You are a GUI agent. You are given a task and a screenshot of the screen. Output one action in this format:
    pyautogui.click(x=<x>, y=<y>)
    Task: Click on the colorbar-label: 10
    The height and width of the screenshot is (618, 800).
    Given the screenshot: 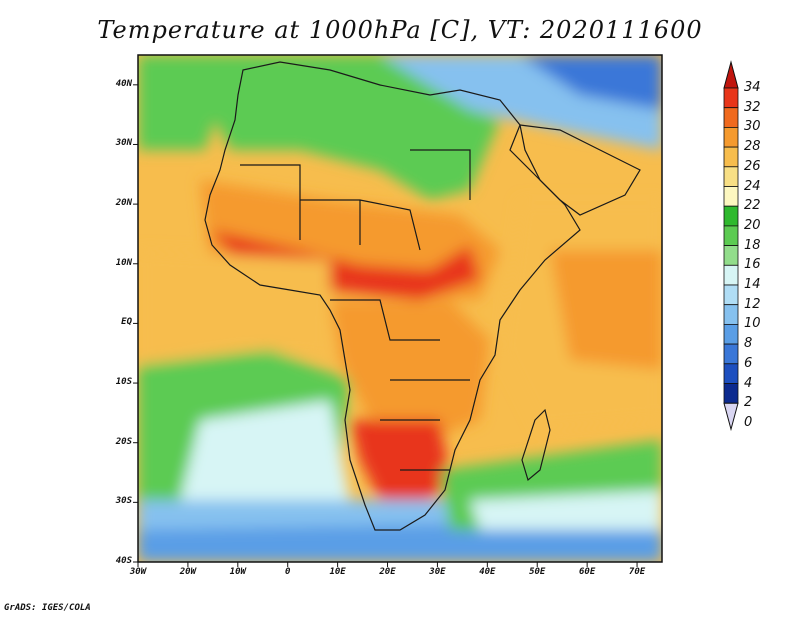 What is the action you would take?
    pyautogui.click(x=752, y=324)
    